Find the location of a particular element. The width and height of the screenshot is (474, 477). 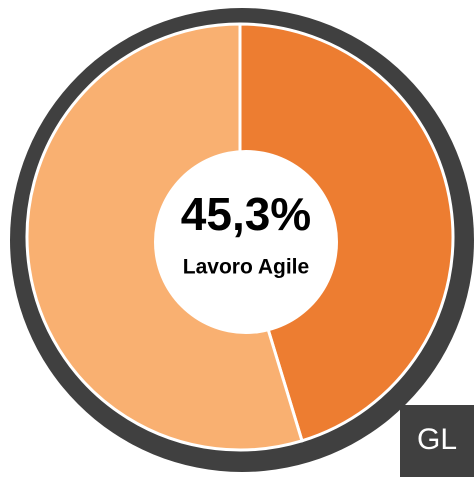

center-hole is located at coordinates (246, 242).